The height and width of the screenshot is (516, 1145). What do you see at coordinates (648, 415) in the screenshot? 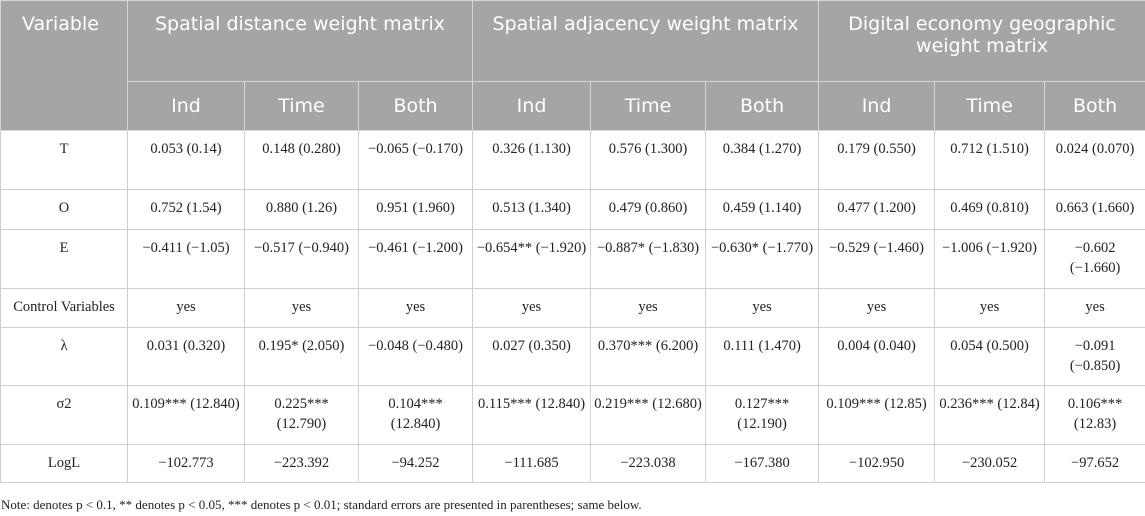
I see `table-cell: 0.219*** (12.680)` at bounding box center [648, 415].